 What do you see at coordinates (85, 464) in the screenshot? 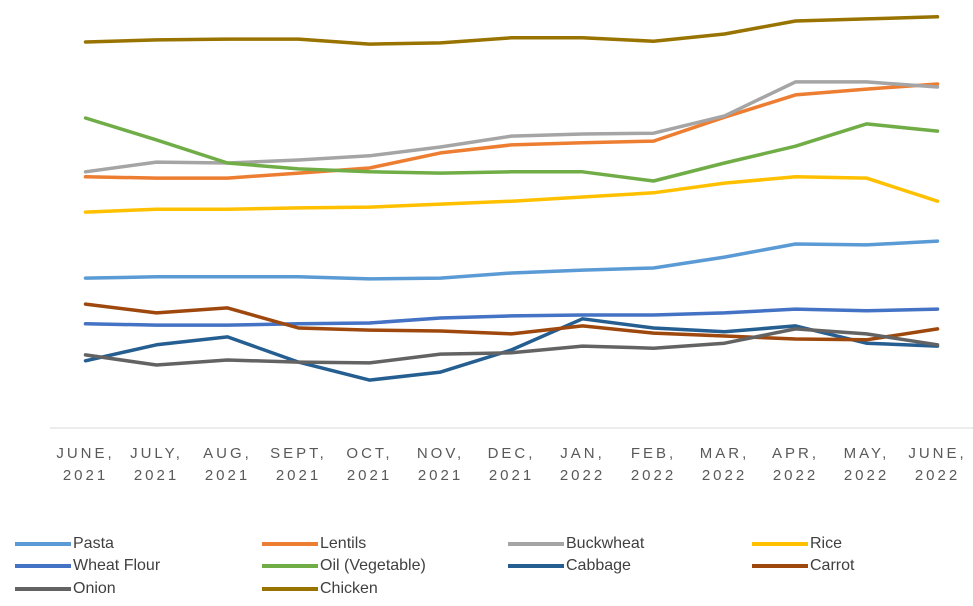
I see `x-tick-label: JUNE, 2021` at bounding box center [85, 464].